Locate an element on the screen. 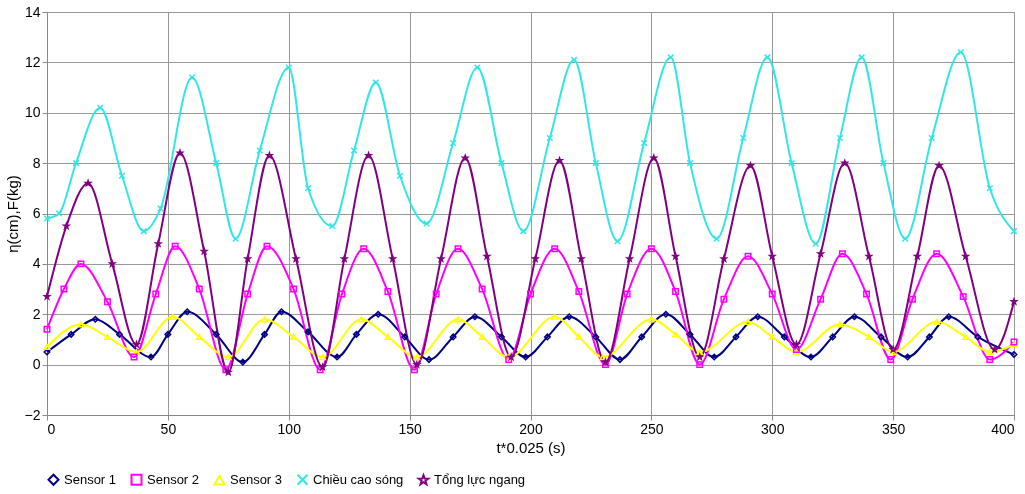 The image size is (1025, 494). legend-label: Sensor 1 is located at coordinates (90, 479).